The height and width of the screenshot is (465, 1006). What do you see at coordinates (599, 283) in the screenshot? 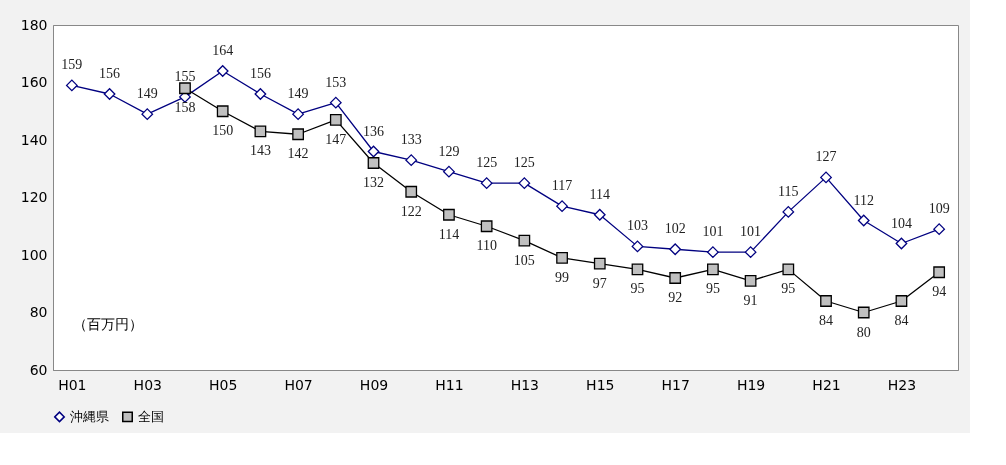
I see `data-label: 97` at bounding box center [599, 283].